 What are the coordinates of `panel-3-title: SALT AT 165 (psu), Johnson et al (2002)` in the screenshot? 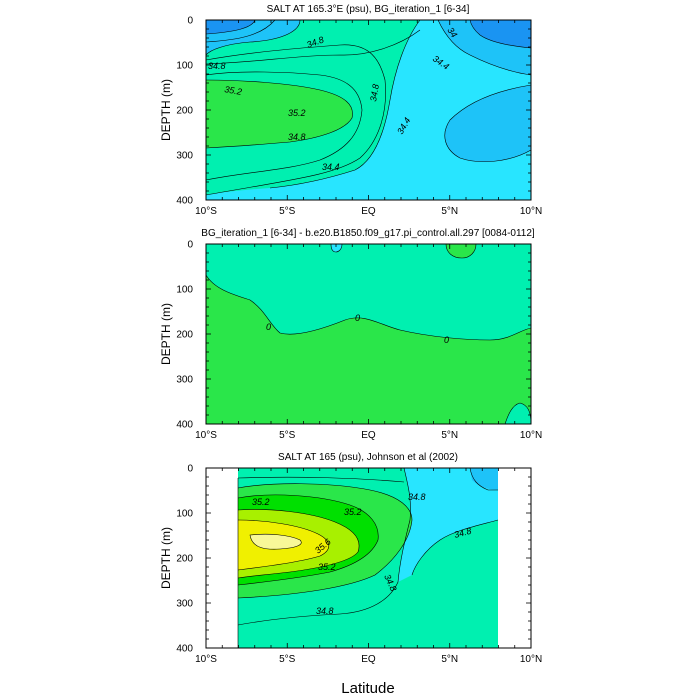 It's located at (368, 457).